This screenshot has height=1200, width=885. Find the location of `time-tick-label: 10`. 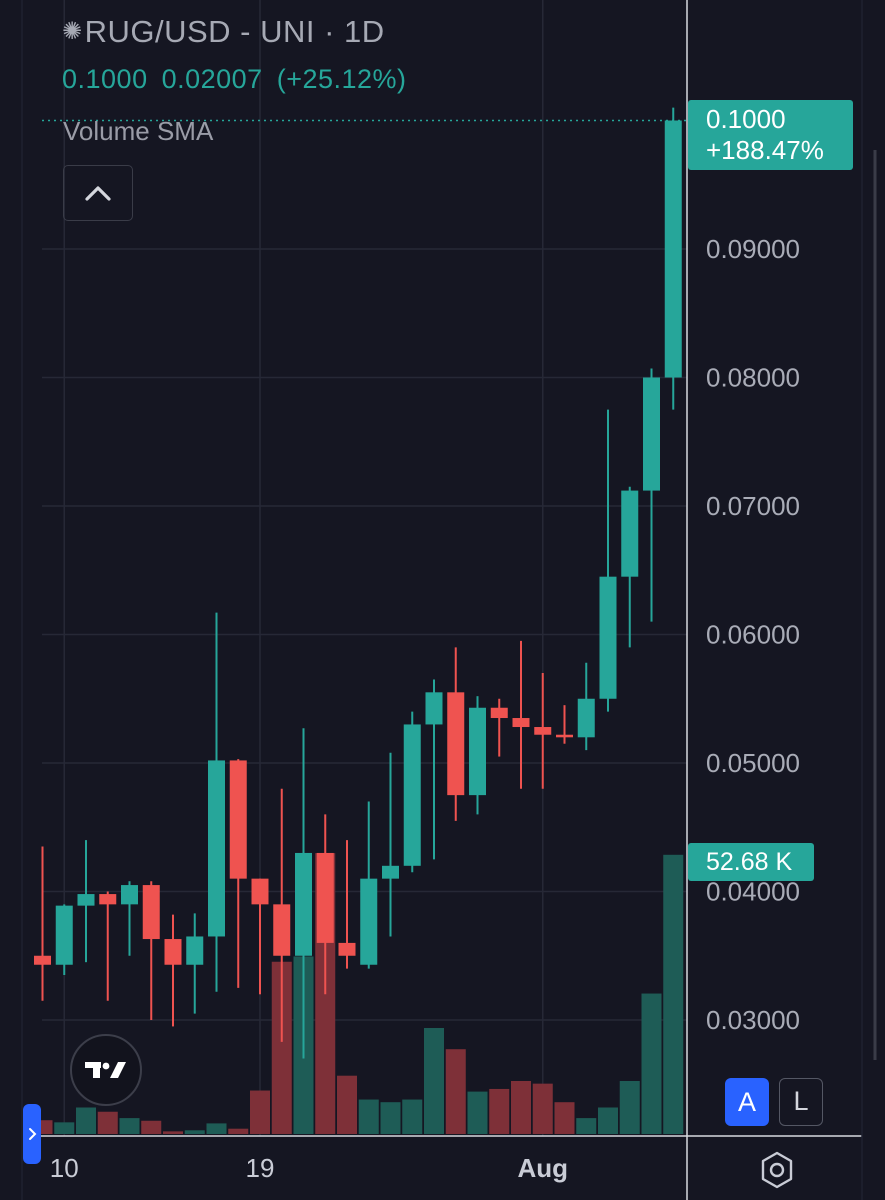

time-tick-label: 10 is located at coordinates (64, 1168).